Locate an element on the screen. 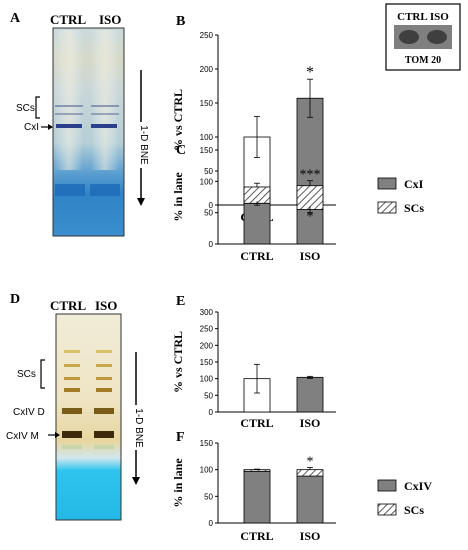 The width and height of the screenshot is (468, 550). bar is located at coordinates (310, 394).